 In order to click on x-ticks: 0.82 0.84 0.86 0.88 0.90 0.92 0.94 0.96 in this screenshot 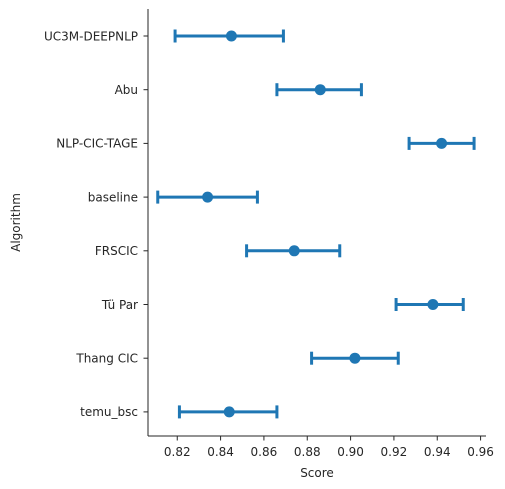, I will do `click(329, 447)`.